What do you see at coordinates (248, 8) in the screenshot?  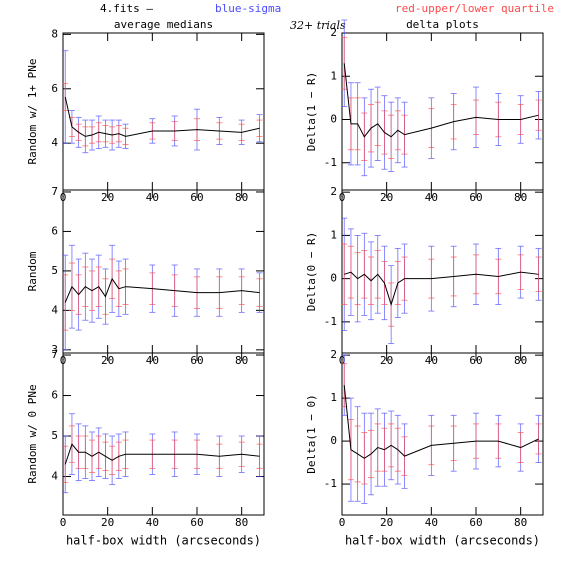 I see `sigma-legend: blue-sigma` at bounding box center [248, 8].